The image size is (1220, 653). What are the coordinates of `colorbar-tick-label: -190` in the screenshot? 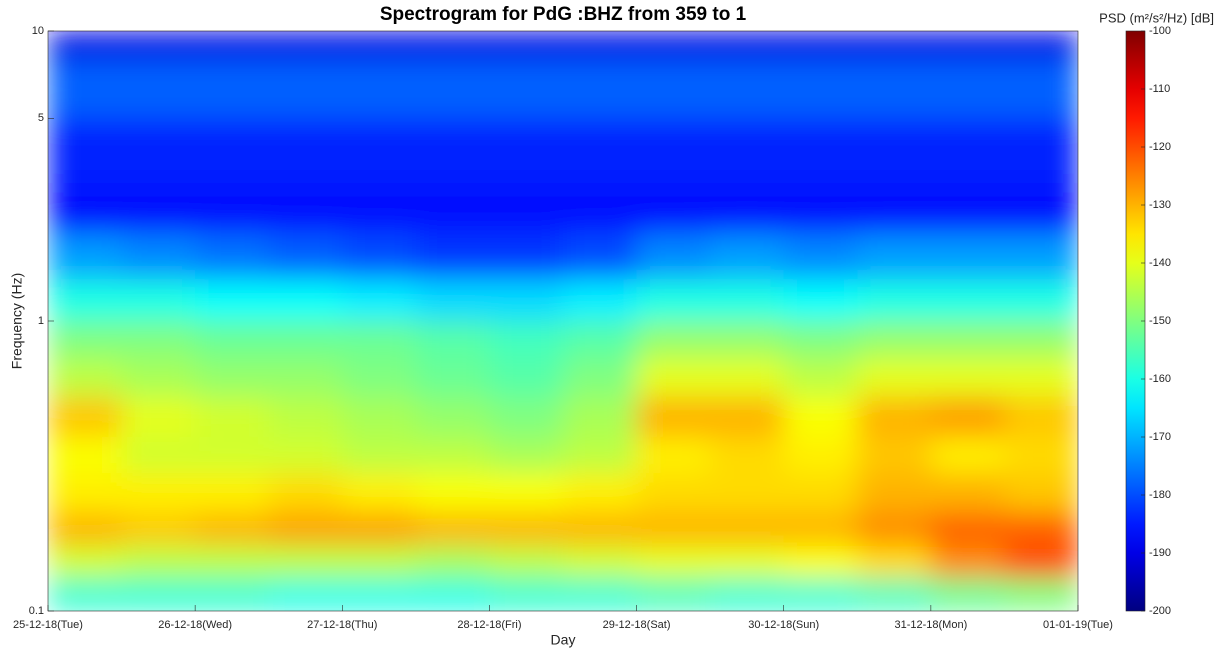 It's located at (1160, 553).